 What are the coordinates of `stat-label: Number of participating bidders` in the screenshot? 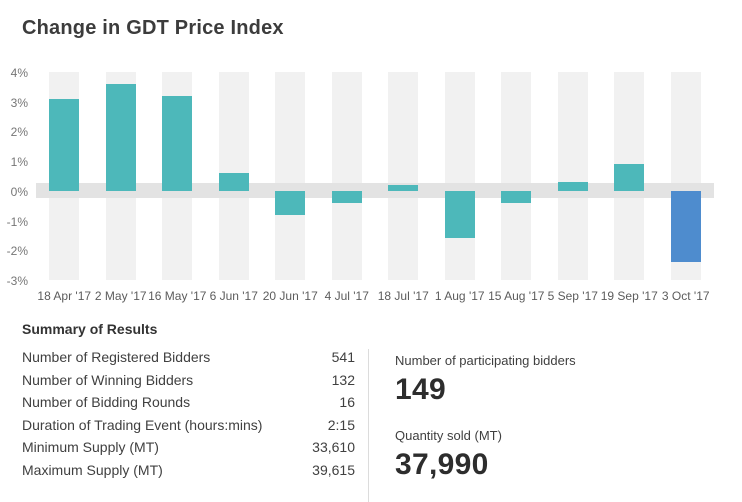 It's located at (485, 360).